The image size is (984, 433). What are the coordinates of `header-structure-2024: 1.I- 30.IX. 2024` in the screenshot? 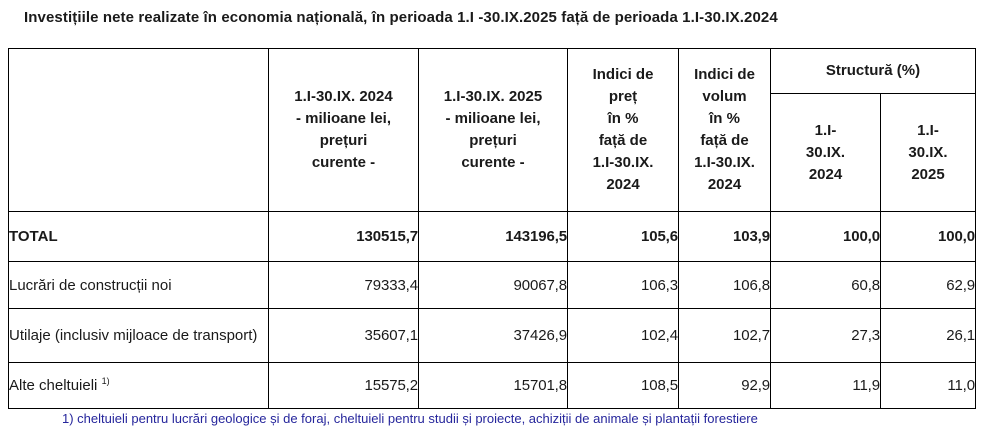 It's located at (825, 152).